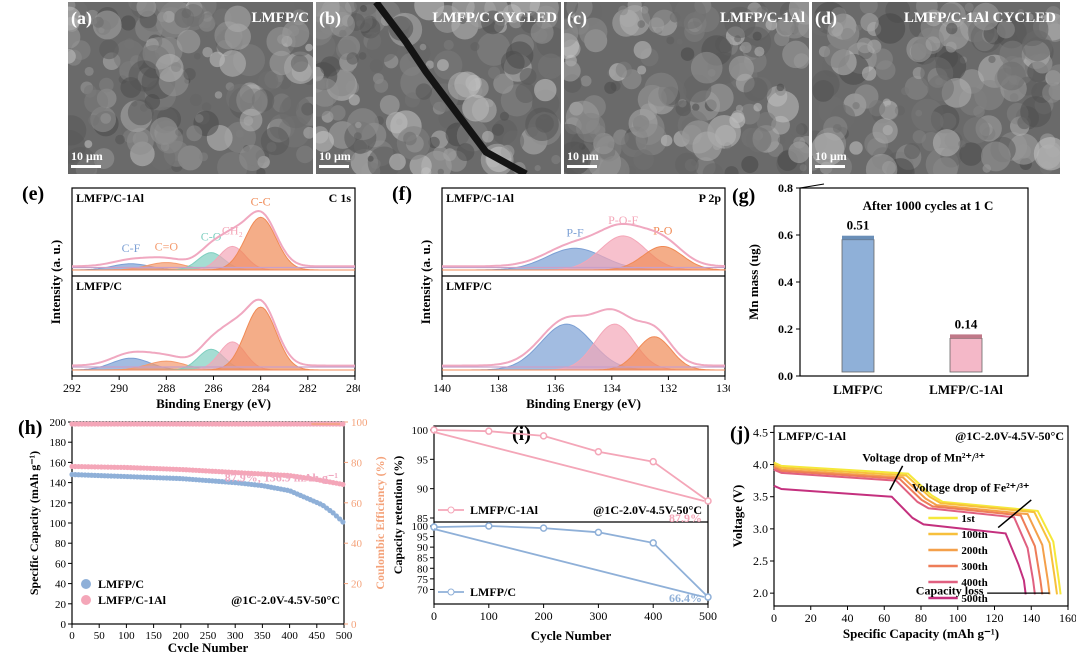 The image size is (1080, 653). I want to click on x-tick-label: 450, so click(317, 636).